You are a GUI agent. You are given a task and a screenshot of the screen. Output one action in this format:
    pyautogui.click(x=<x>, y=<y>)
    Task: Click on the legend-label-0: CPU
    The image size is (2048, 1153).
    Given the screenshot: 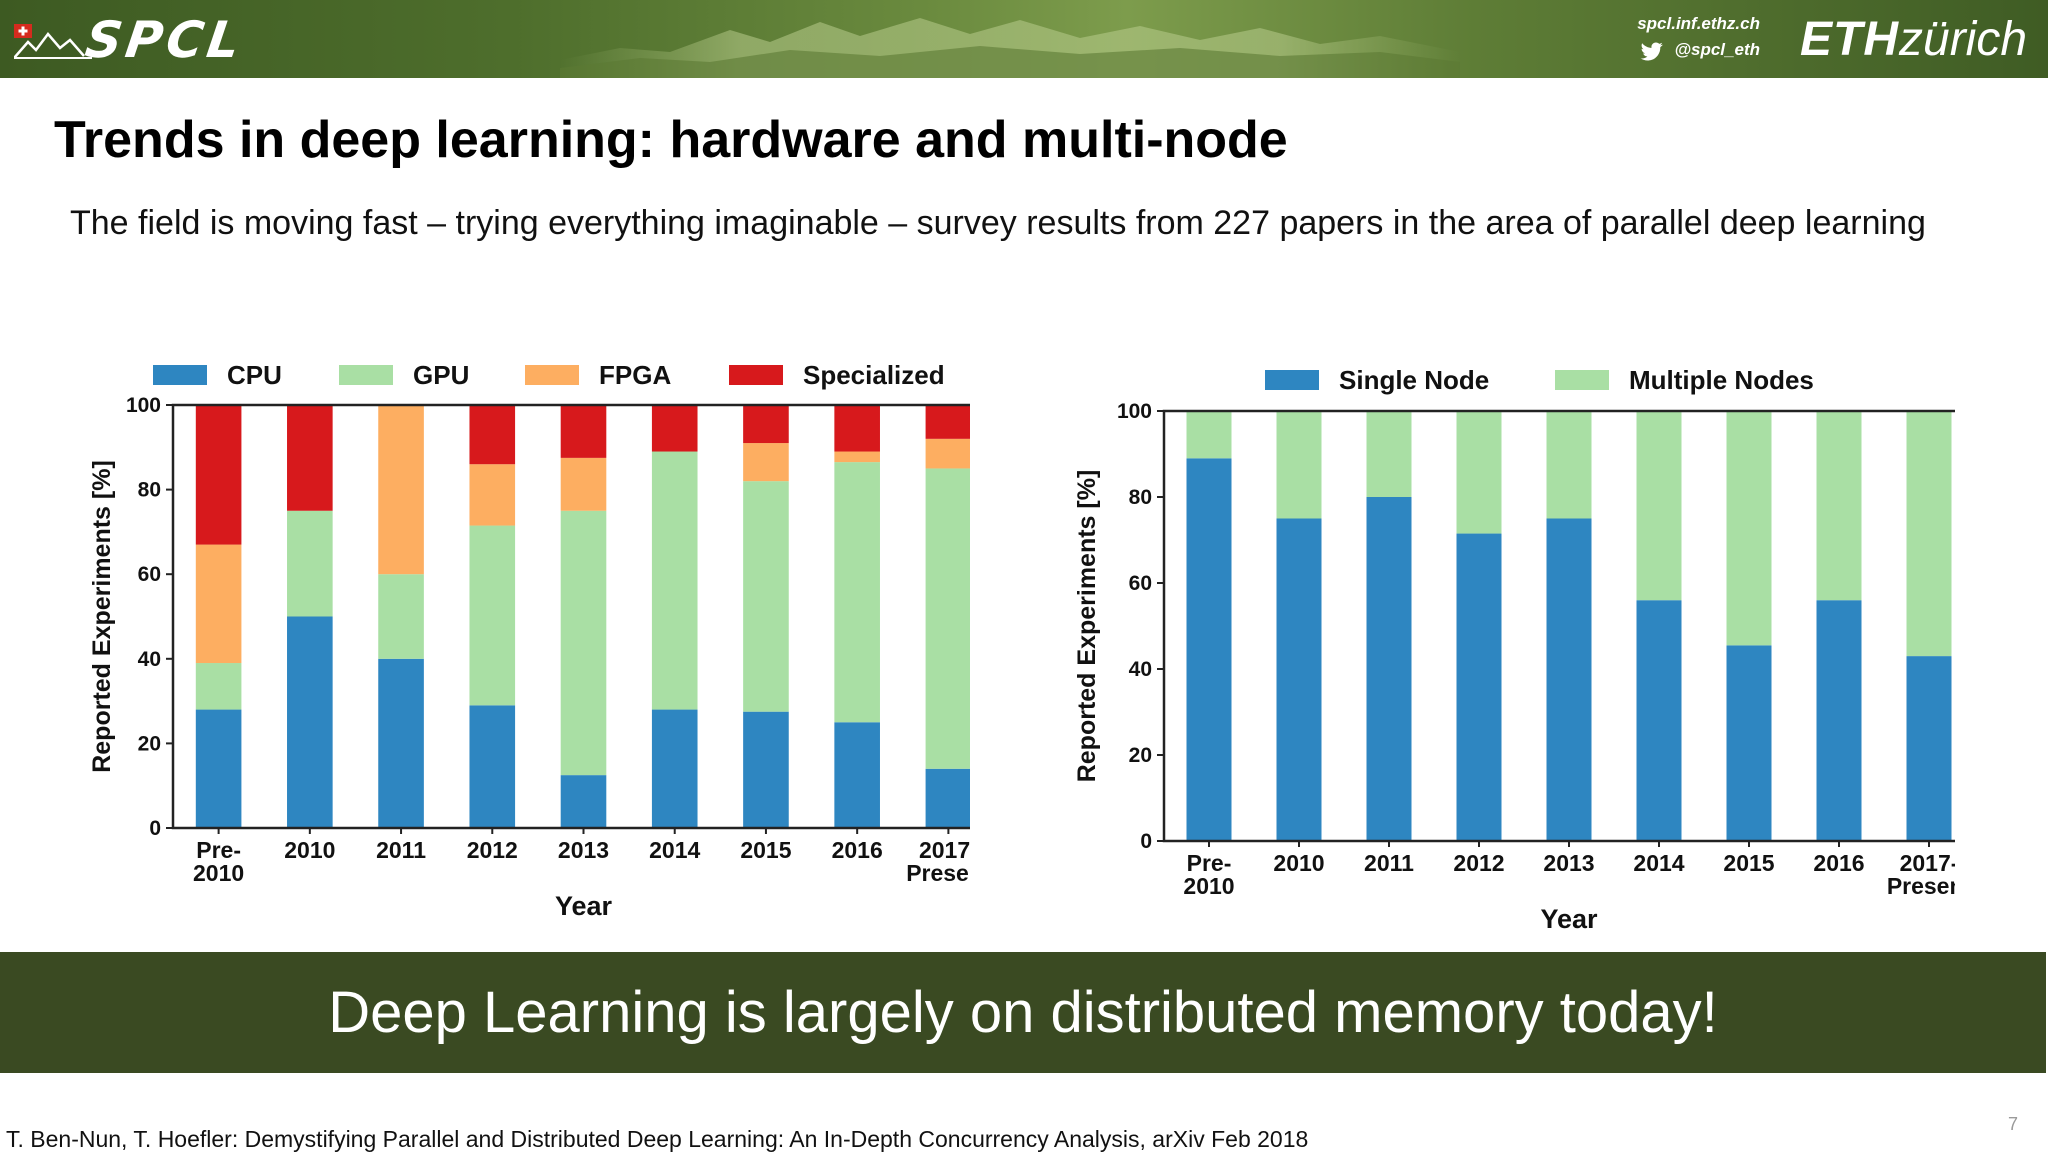 What is the action you would take?
    pyautogui.click(x=254, y=375)
    